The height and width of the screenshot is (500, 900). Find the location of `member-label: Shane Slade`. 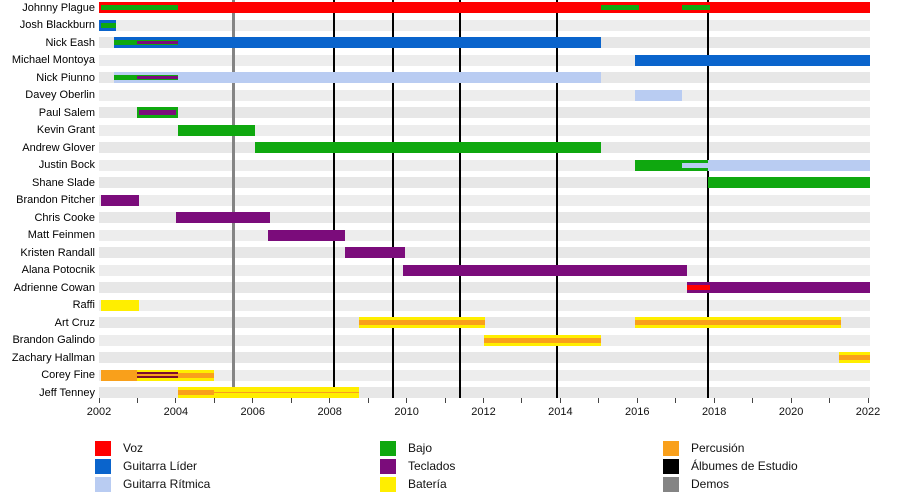

member-label: Shane Slade is located at coordinates (63, 182).